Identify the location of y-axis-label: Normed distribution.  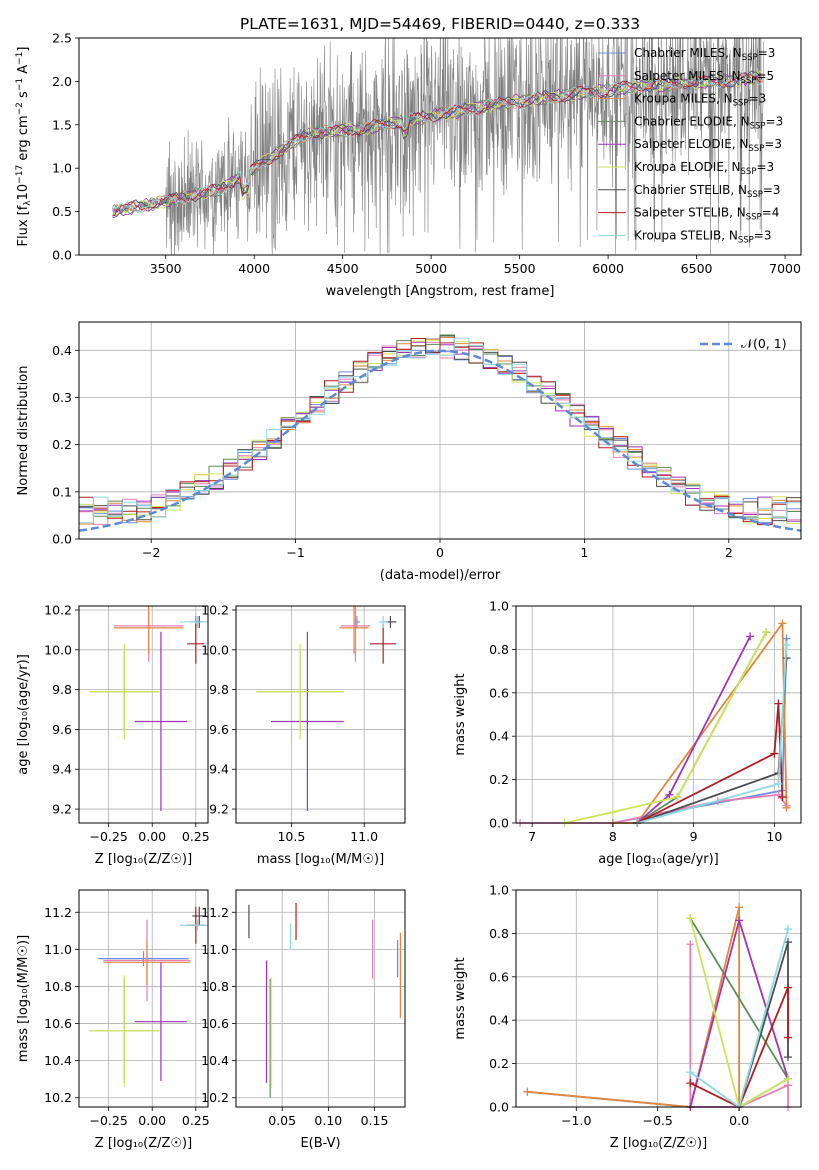
(23, 431).